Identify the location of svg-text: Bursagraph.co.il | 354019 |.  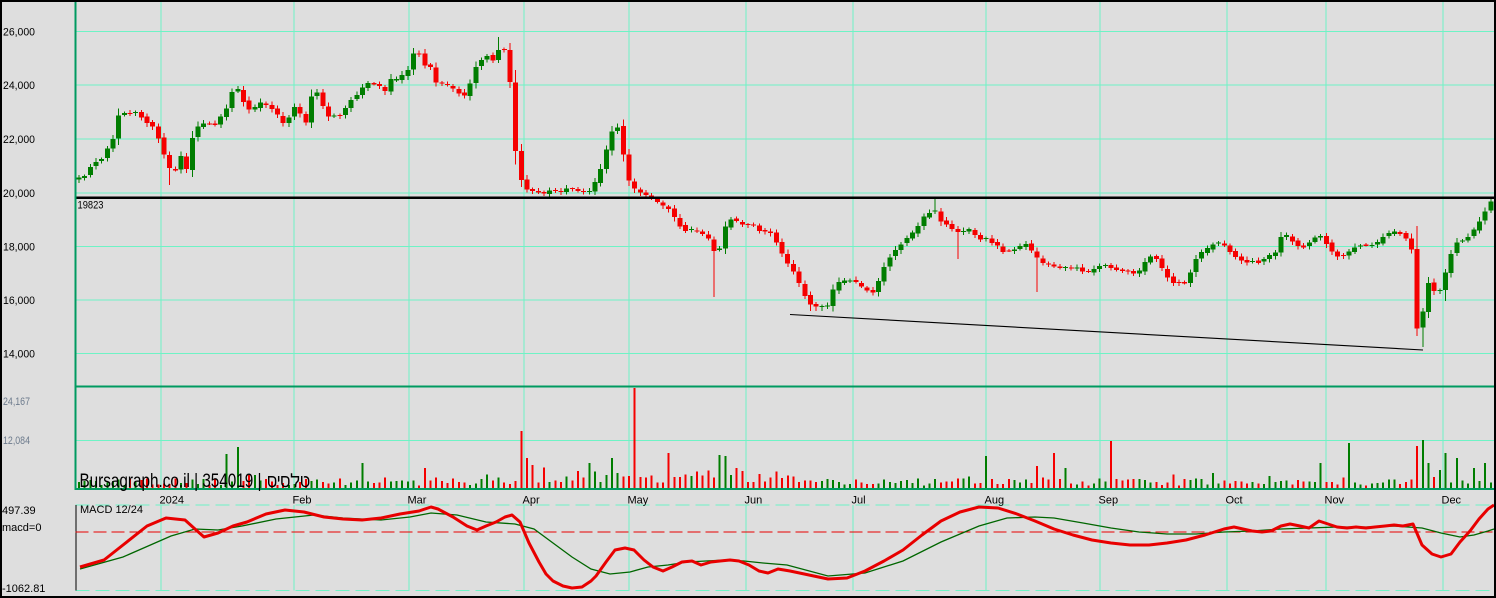
(171, 481).